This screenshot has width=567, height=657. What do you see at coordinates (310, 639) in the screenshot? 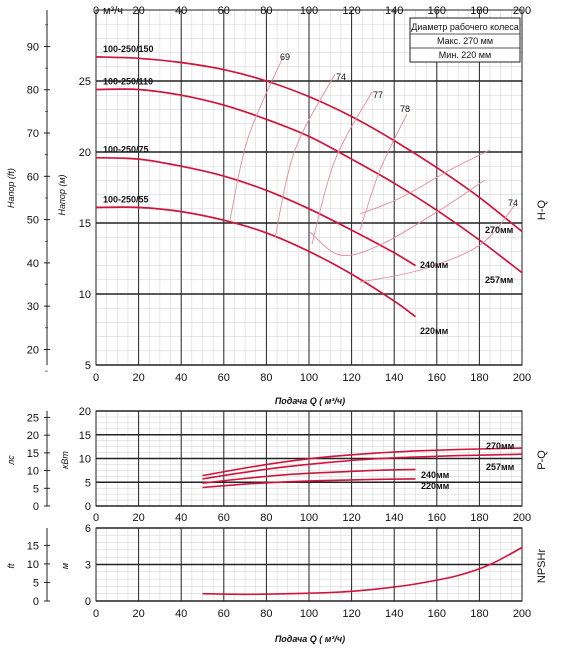
I see `x-axis-title: Подача Q ( м³/ч)` at bounding box center [310, 639].